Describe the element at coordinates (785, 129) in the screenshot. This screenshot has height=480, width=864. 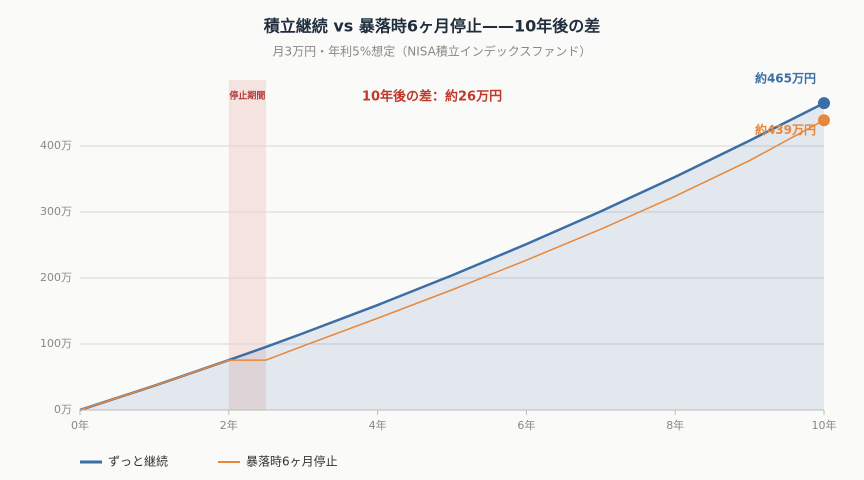
I see `end-label: 約439万円` at that location.